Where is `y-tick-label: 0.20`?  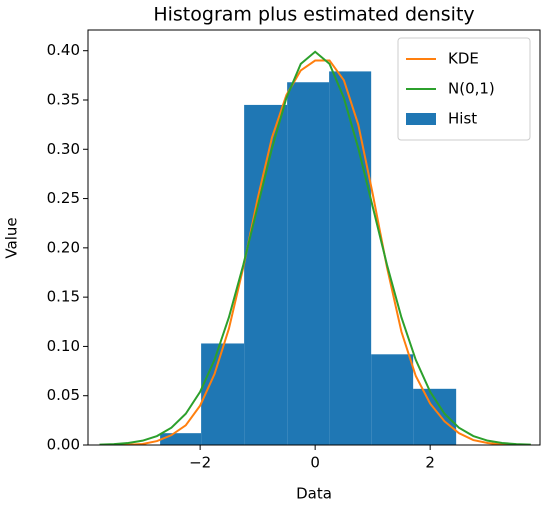 y-tick-label: 0.20 is located at coordinates (63, 247).